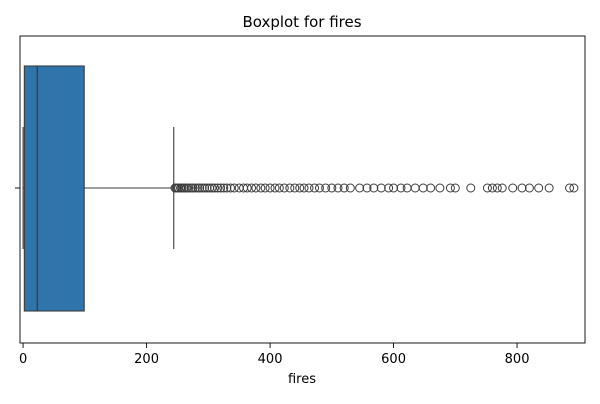 This screenshot has width=600, height=404. What do you see at coordinates (393, 359) in the screenshot?
I see `x-tick-label: 600` at bounding box center [393, 359].